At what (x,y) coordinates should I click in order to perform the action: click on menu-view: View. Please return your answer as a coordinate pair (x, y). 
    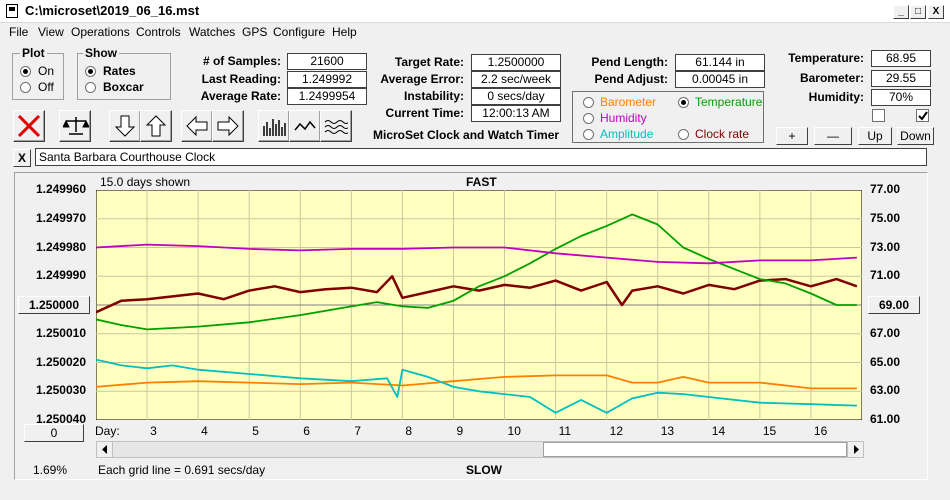
    Looking at the image, I should click on (51, 32).